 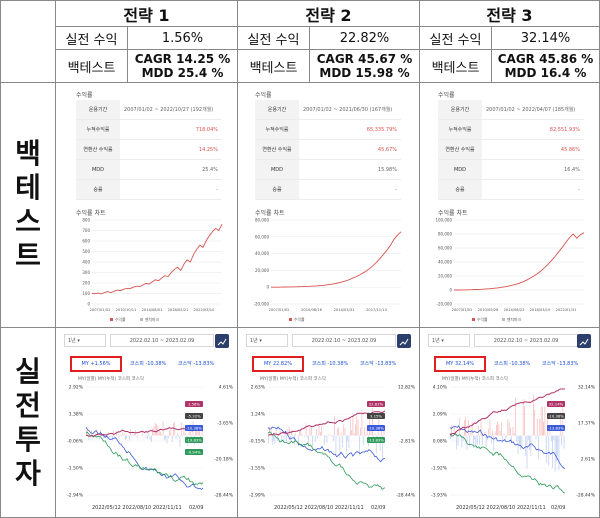 I want to click on backtest-stat-value: 2007/01/02 ~ 2022/10/27 (192개월), so click(x=169, y=110).